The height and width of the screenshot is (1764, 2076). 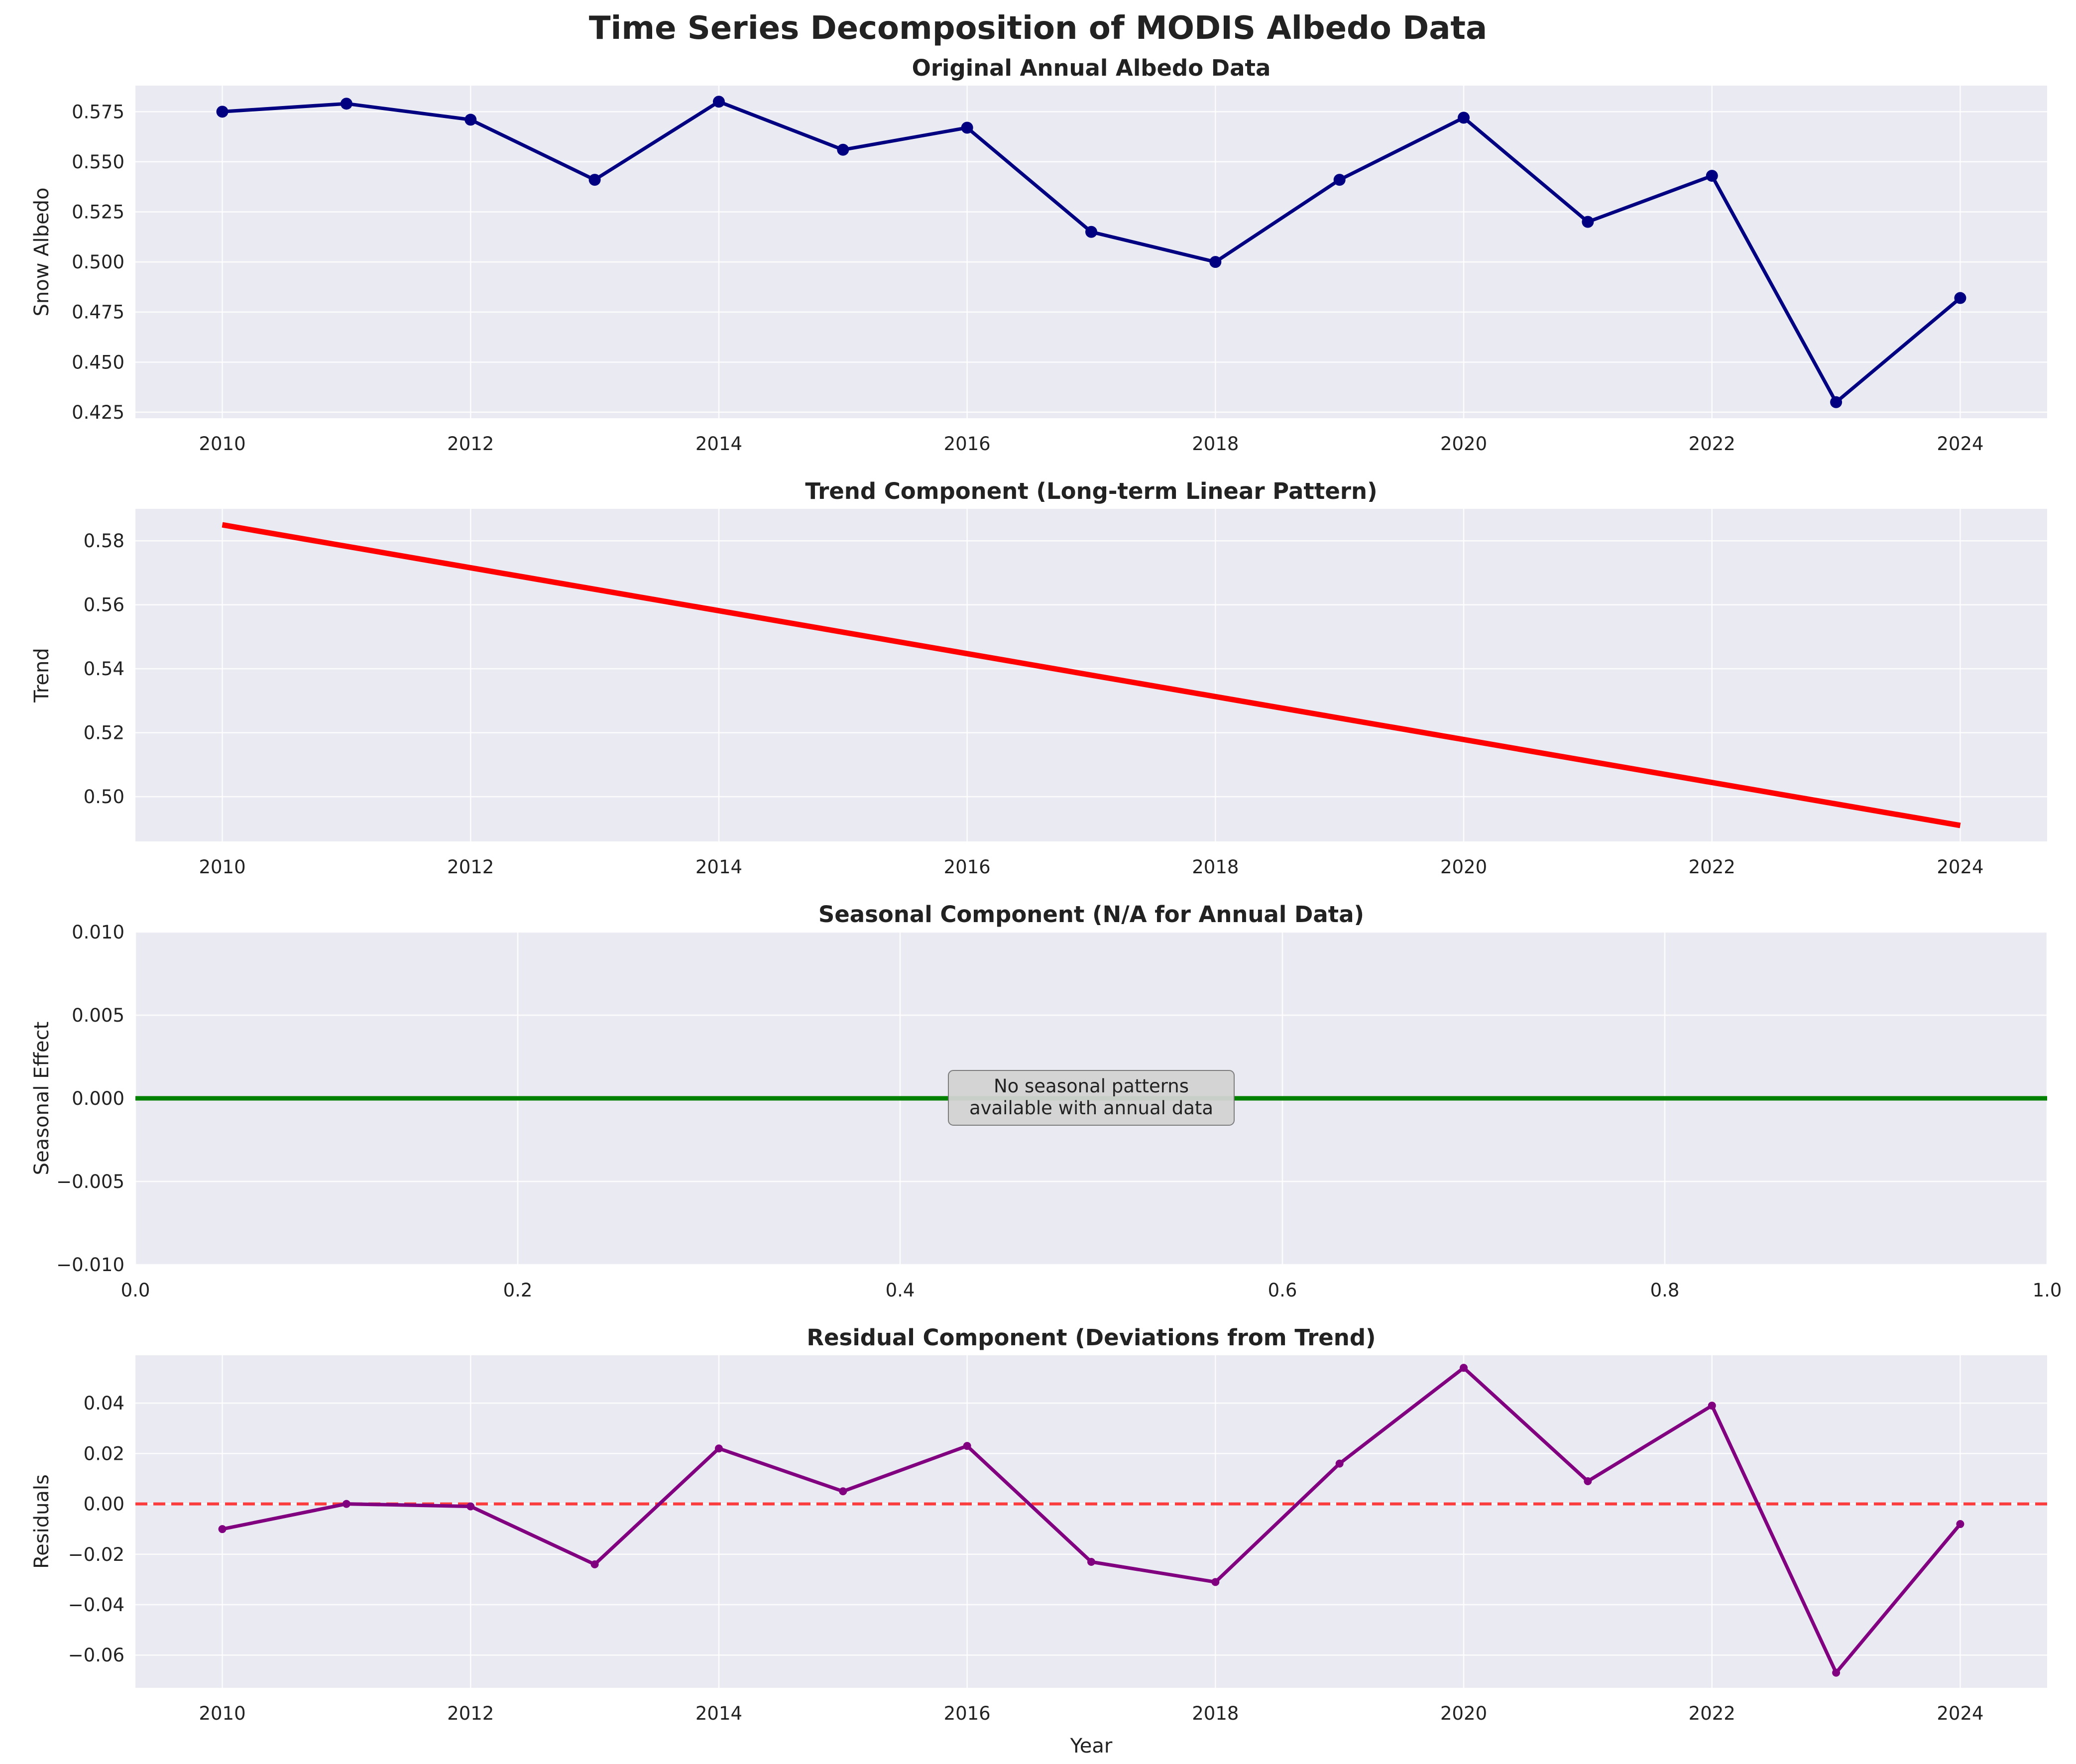 I want to click on original-y-axis-label: Snow Albedo, so click(x=41, y=252).